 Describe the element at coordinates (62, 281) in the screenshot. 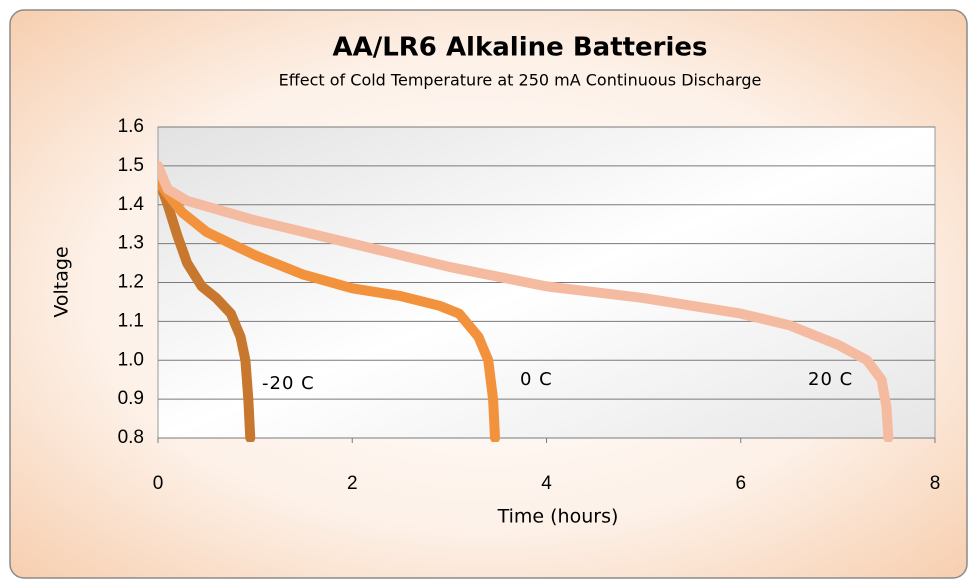

I see `y-axis-label: Voltage` at that location.